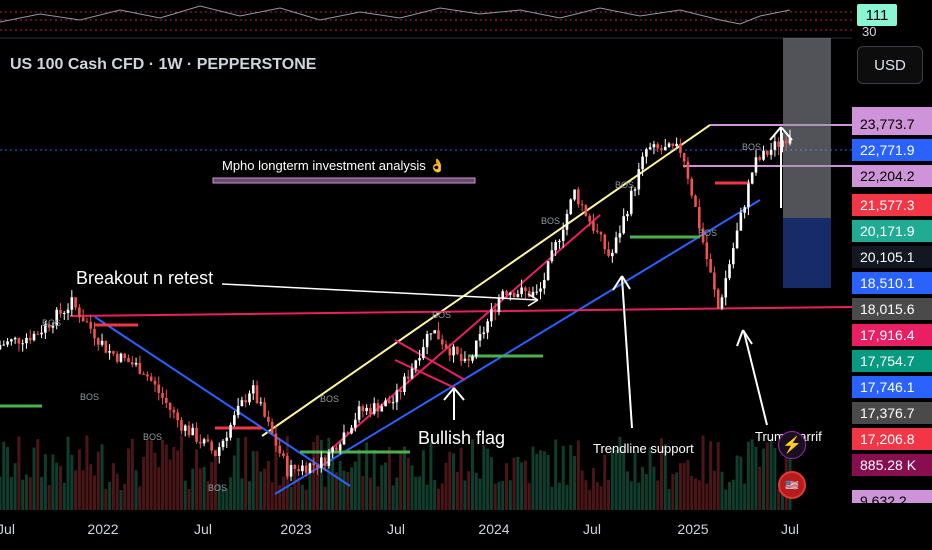 Image resolution: width=932 pixels, height=550 pixels. Describe the element at coordinates (892, 283) in the screenshot. I see `price-label: 18,510.1` at that location.